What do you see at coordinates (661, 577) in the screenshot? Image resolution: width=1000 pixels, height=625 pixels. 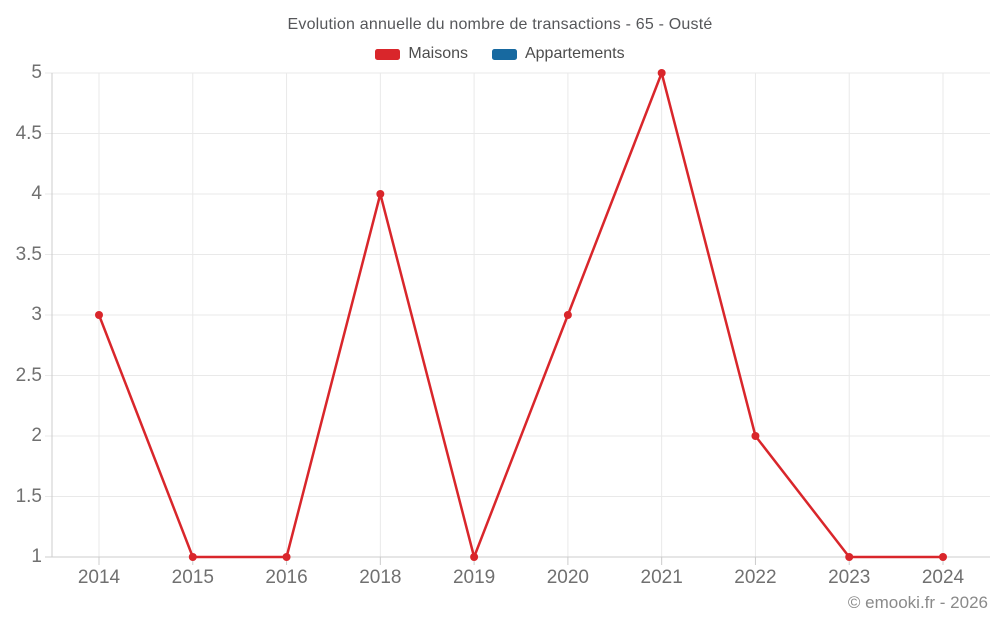 I see `x-tick-label: 2021` at bounding box center [661, 577].